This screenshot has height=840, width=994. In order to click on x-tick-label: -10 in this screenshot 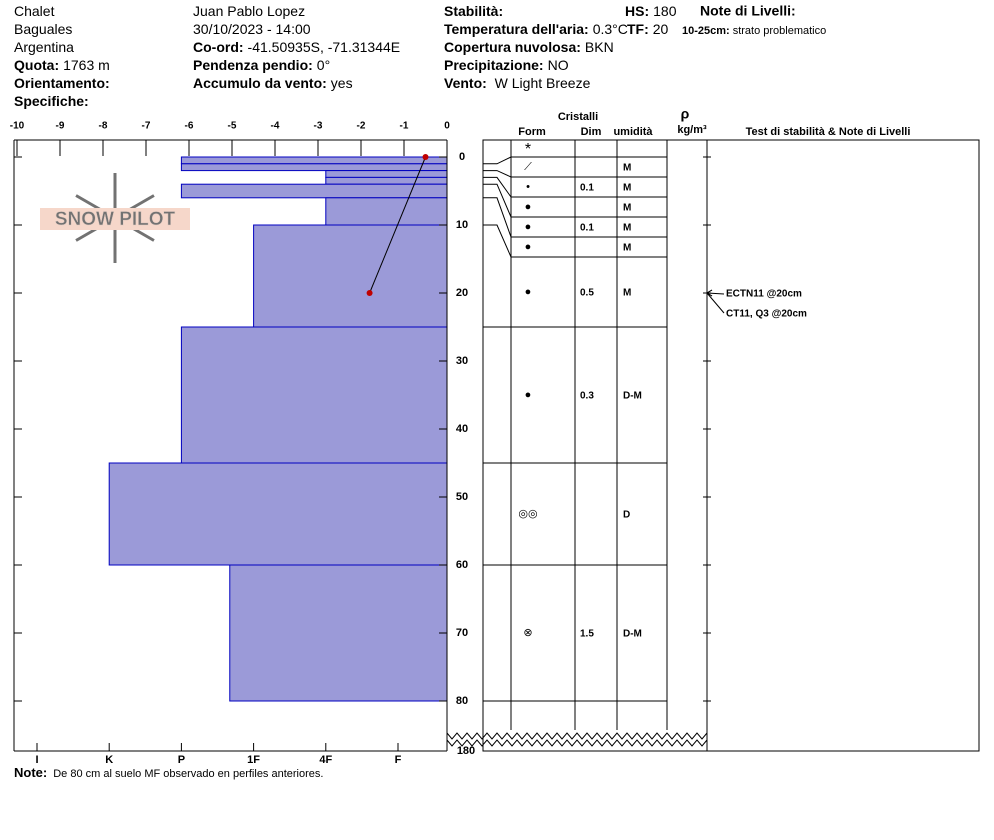, I will do `click(17, 126)`.